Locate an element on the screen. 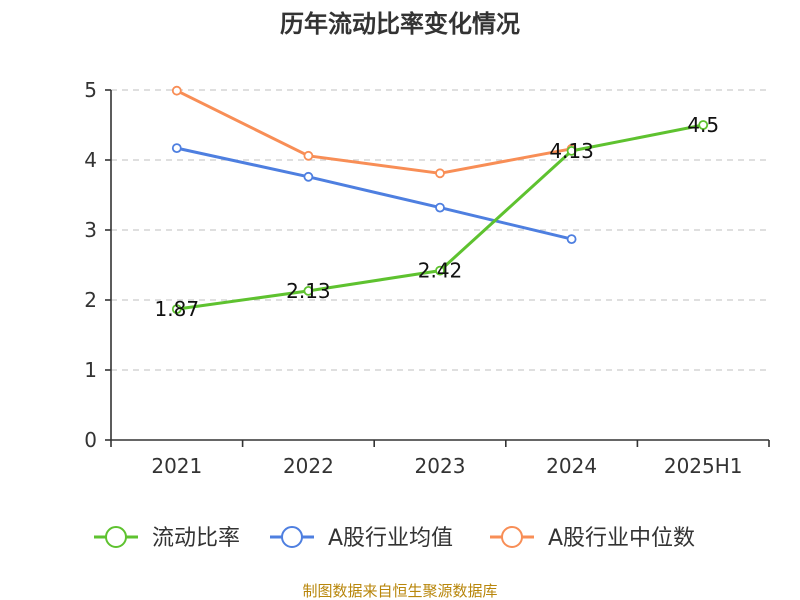 The image size is (800, 600). data-label-2025H1: 4.5 is located at coordinates (703, 125).